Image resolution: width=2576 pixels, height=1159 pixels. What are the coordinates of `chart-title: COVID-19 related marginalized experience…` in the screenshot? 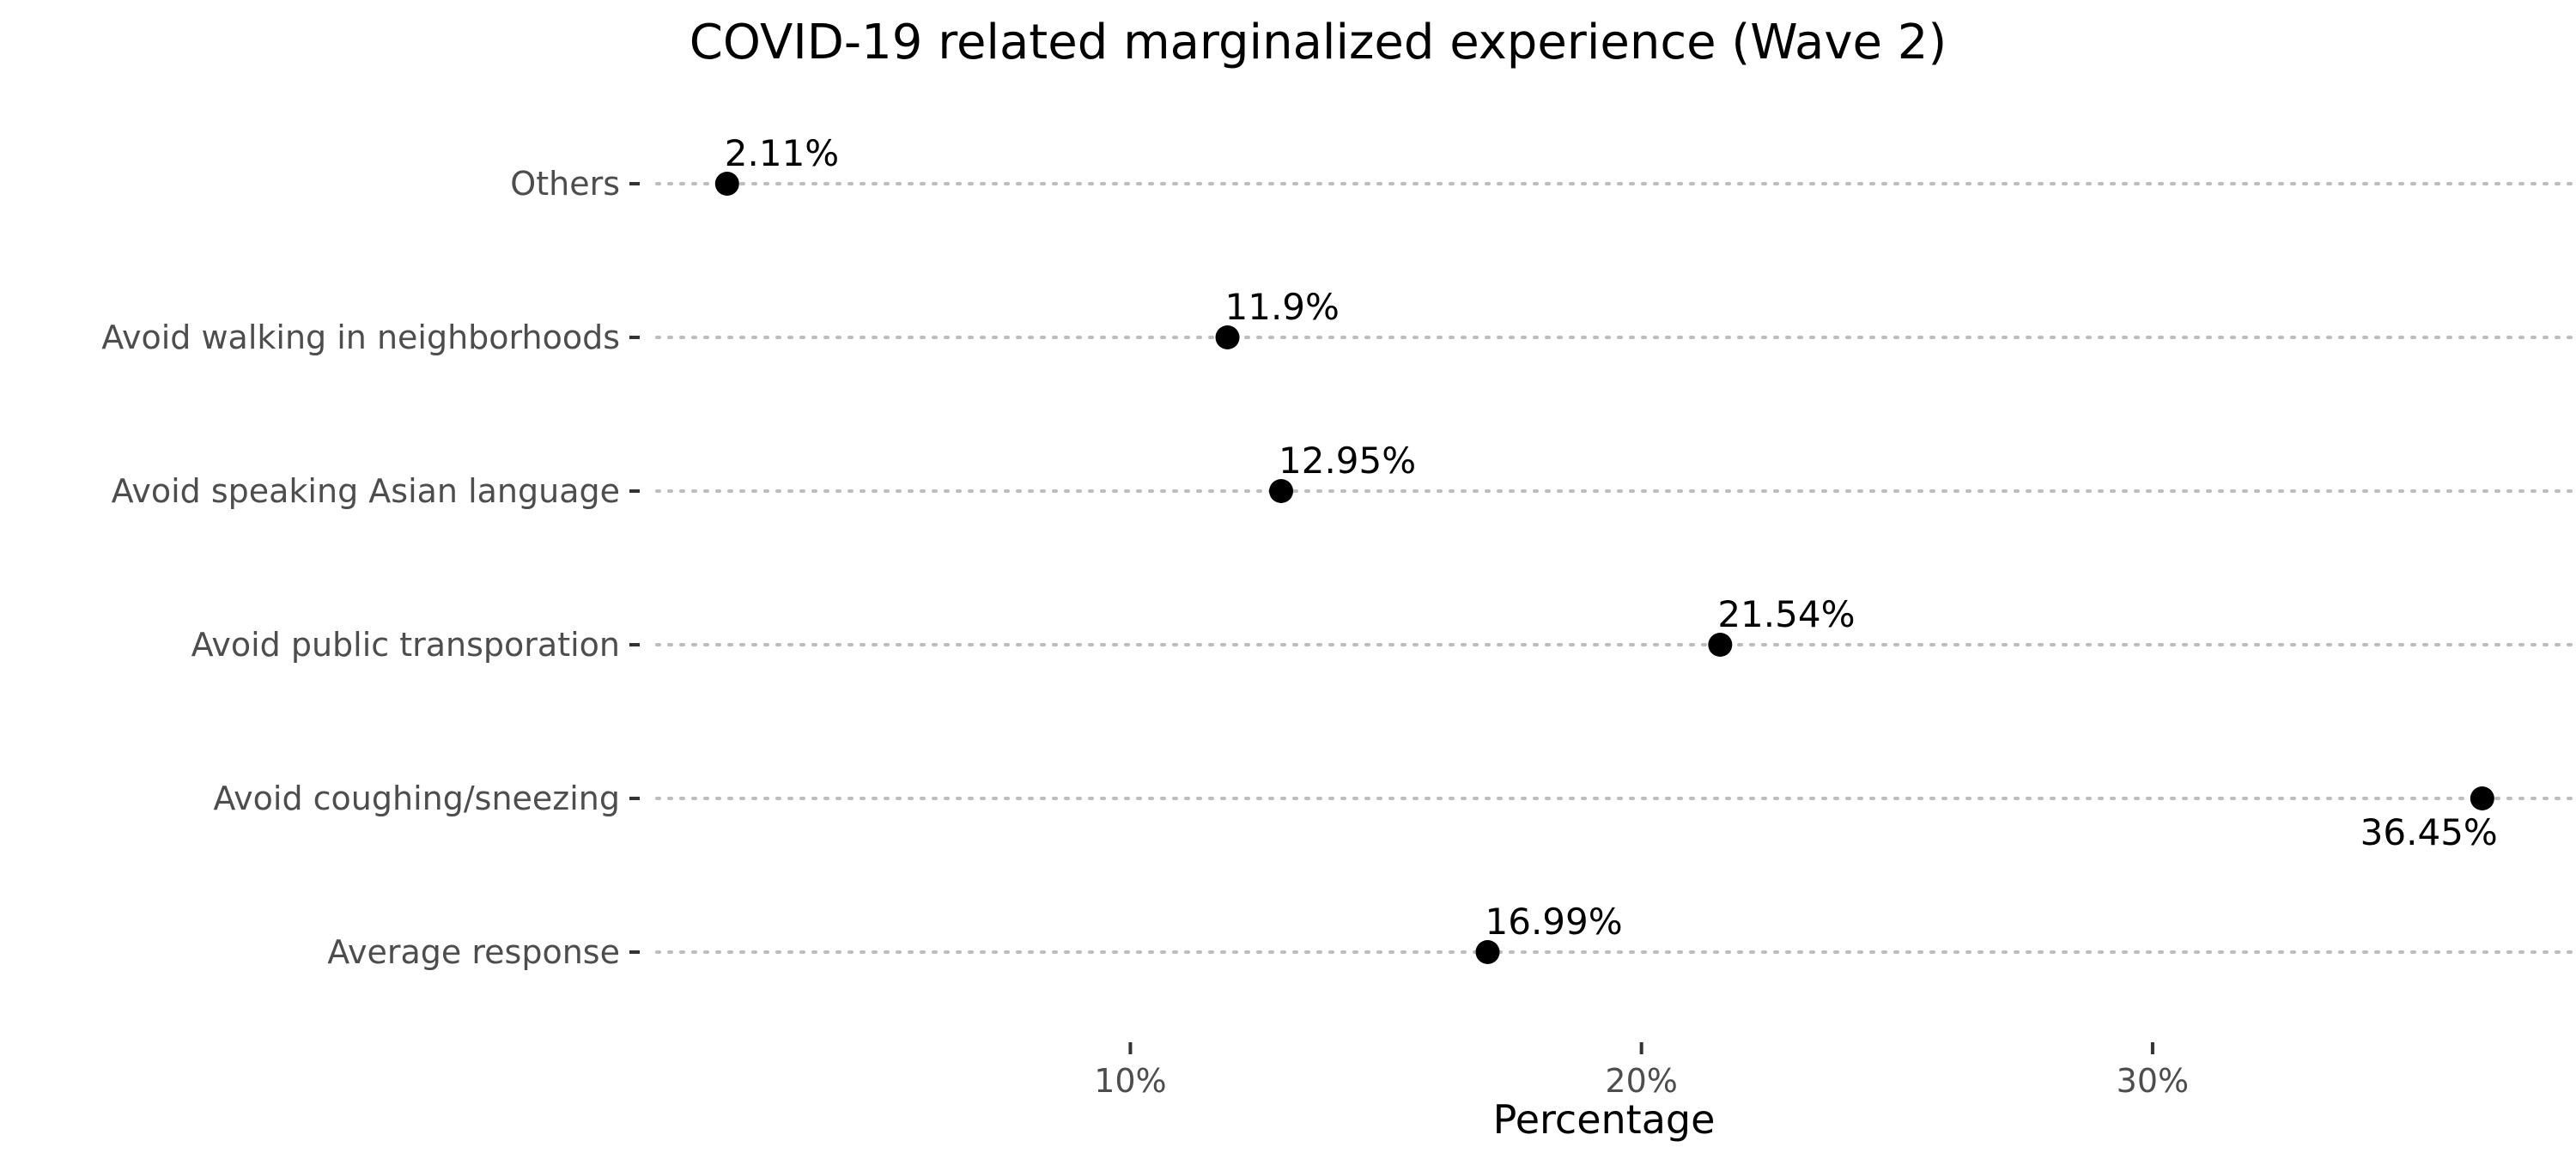 It's located at (1319, 42).